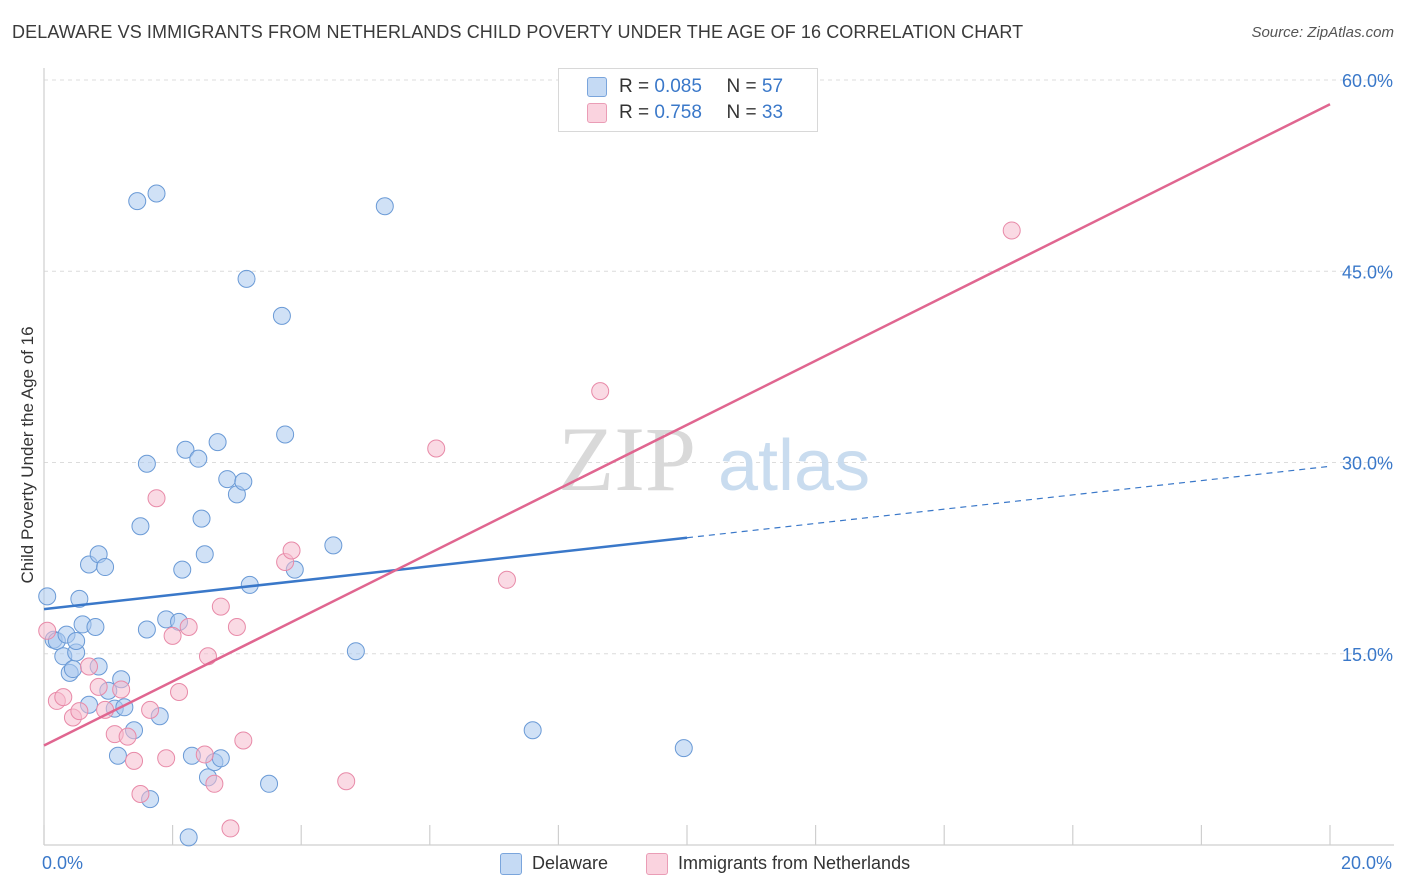 Image resolution: width=1406 pixels, height=892 pixels. Describe the element at coordinates (1367, 368) in the screenshot. I see `y-tick-labels: 15.0% 30.0% 45.0% 60.0%` at that location.